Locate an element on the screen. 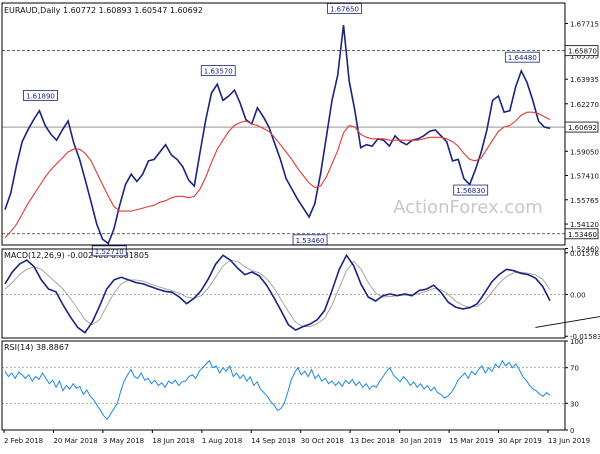 The width and height of the screenshot is (600, 454). price-tick-label: 1.63935 is located at coordinates (584, 80).